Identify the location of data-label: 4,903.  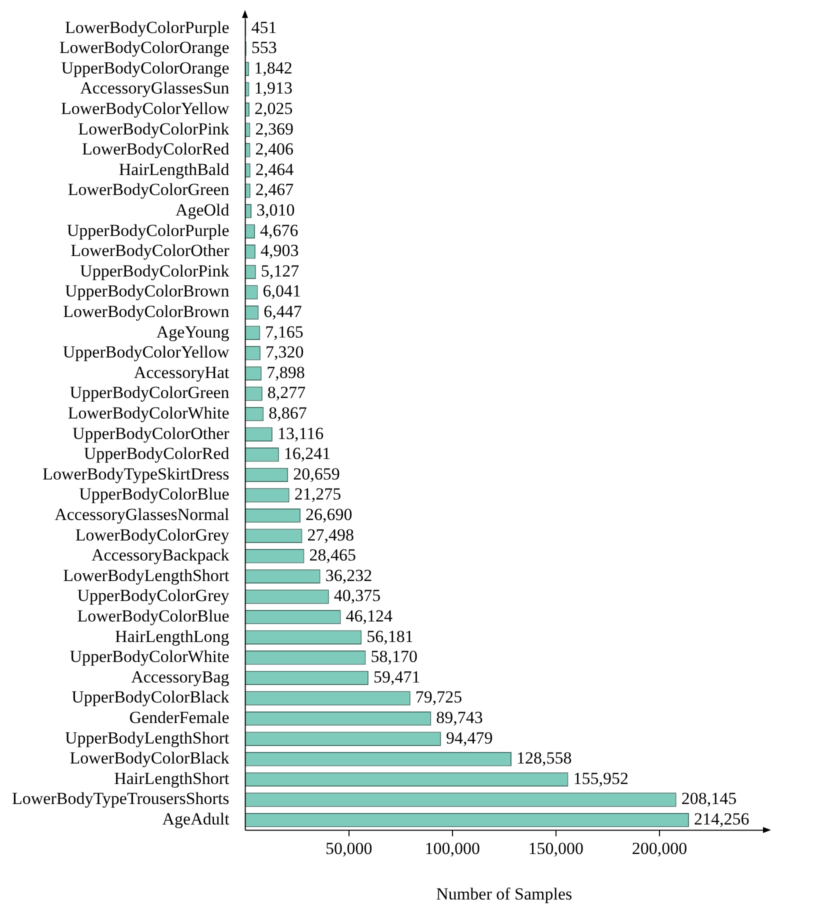
(279, 250).